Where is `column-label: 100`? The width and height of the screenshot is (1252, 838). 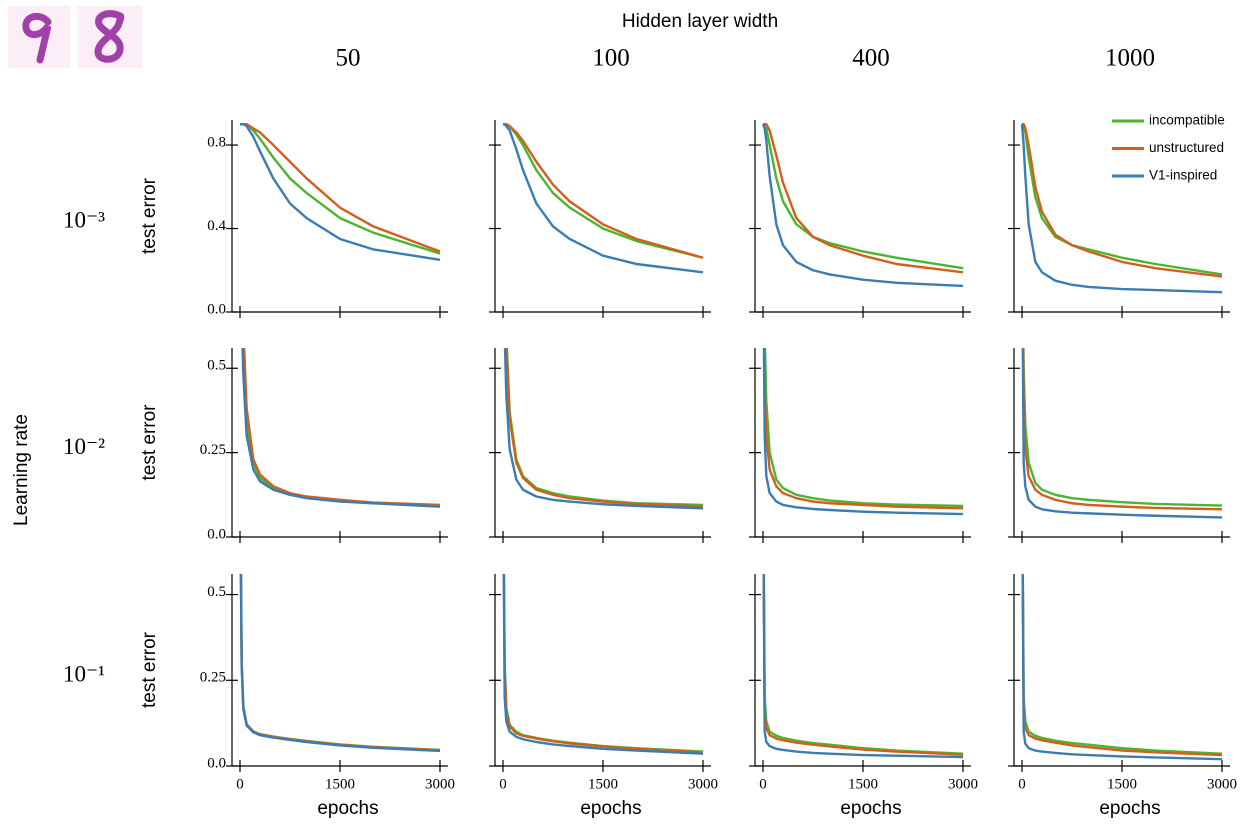
column-label: 100 is located at coordinates (611, 58).